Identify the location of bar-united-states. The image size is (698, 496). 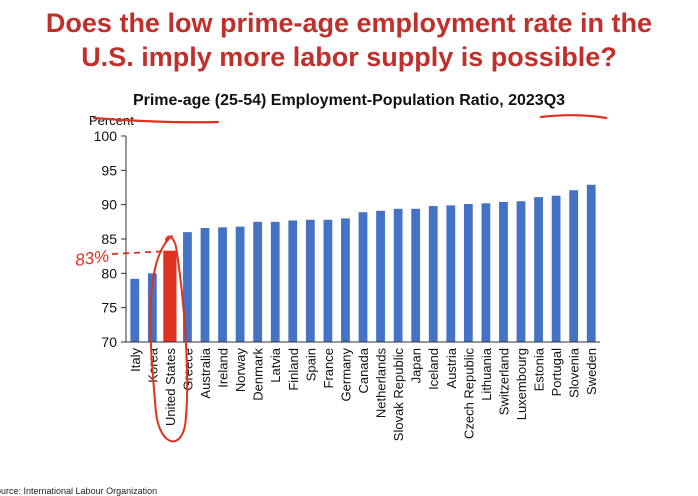
(170, 296).